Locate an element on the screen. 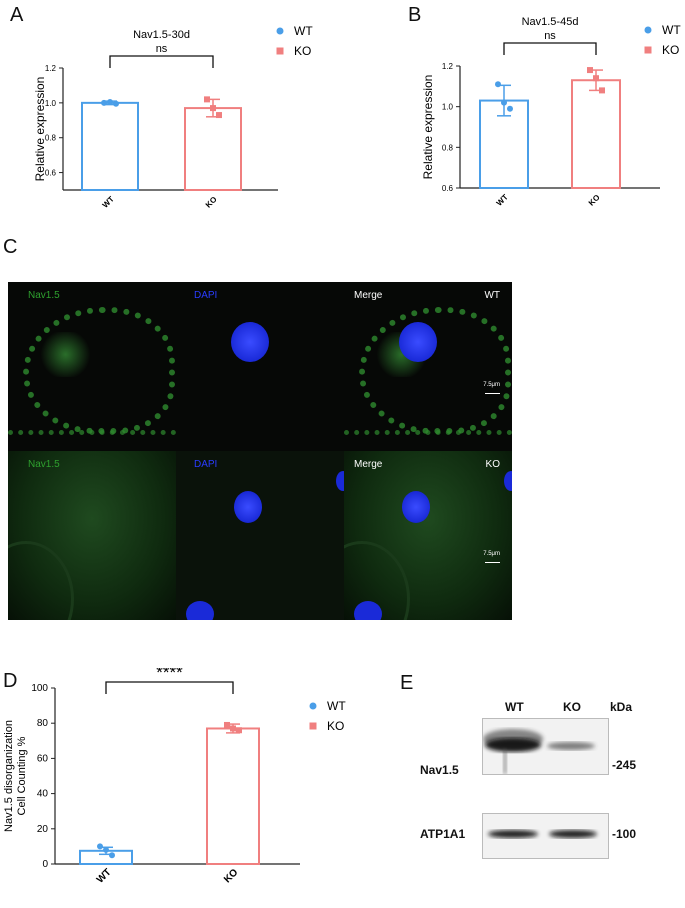  protein-label-atp1a1: ATP1A1 is located at coordinates (443, 834).